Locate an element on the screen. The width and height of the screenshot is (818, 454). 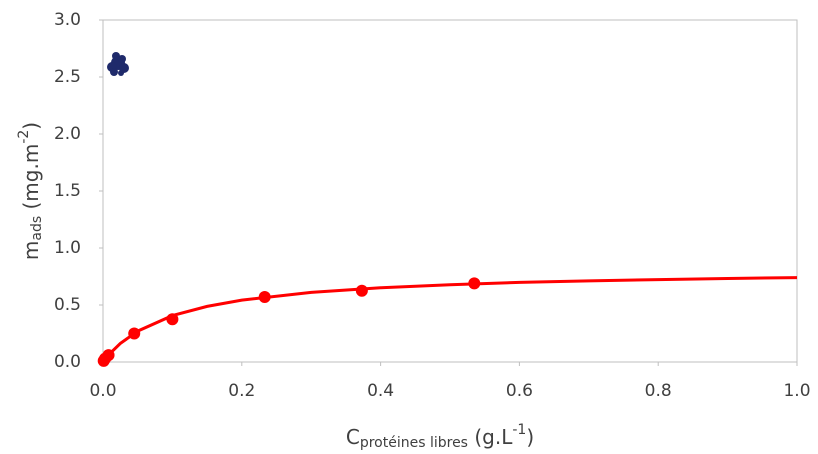
x-axis-title: Cprotéines libres (g.L-1) is located at coordinates (440, 436).